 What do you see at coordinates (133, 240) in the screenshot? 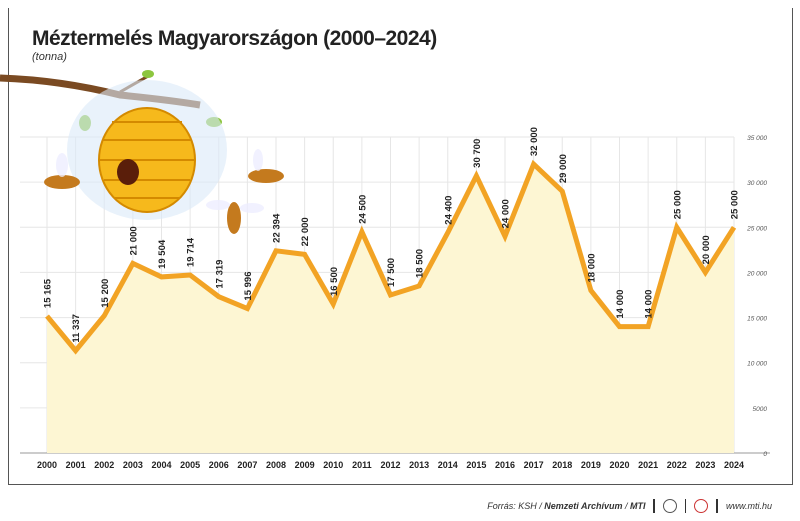
I see `data-label: 21 000` at bounding box center [133, 240].